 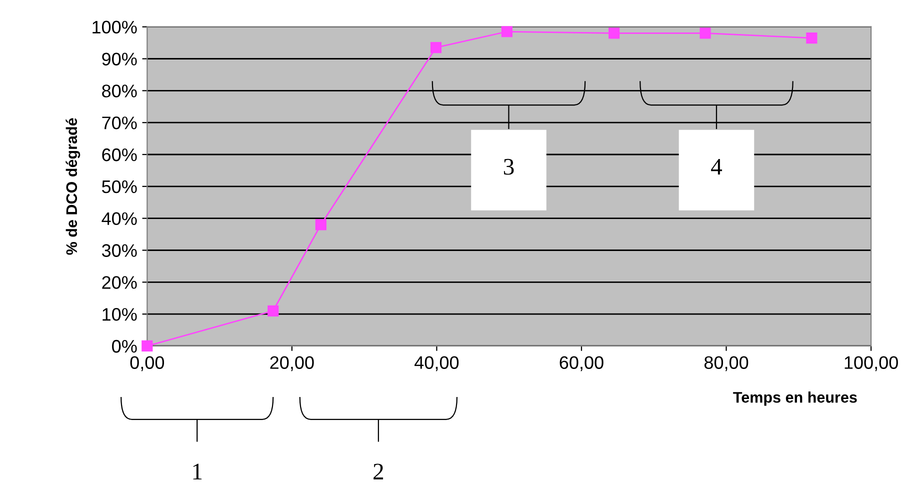 What do you see at coordinates (871, 364) in the screenshot?
I see `x-tick-label: 100,00` at bounding box center [871, 364].